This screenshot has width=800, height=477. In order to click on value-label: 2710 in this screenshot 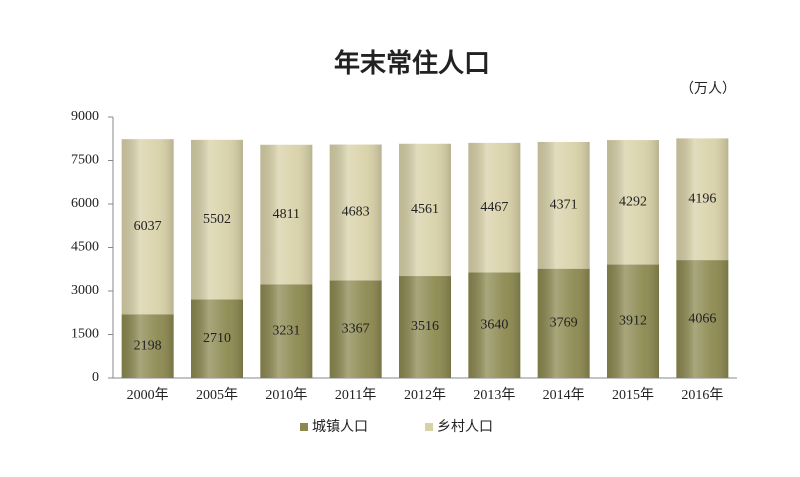, I will do `click(217, 338)`.